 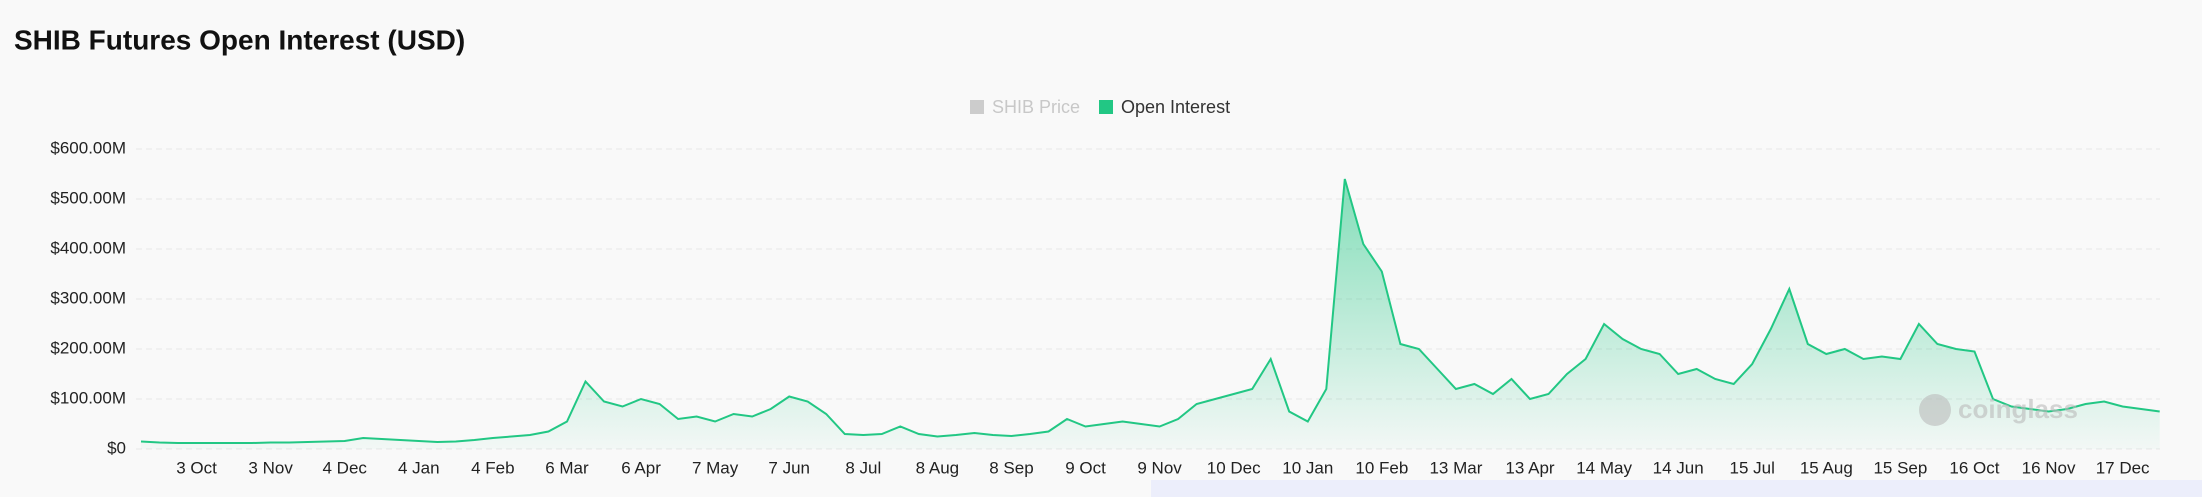 I want to click on y-tick-label: $500.00M, so click(x=88, y=197).